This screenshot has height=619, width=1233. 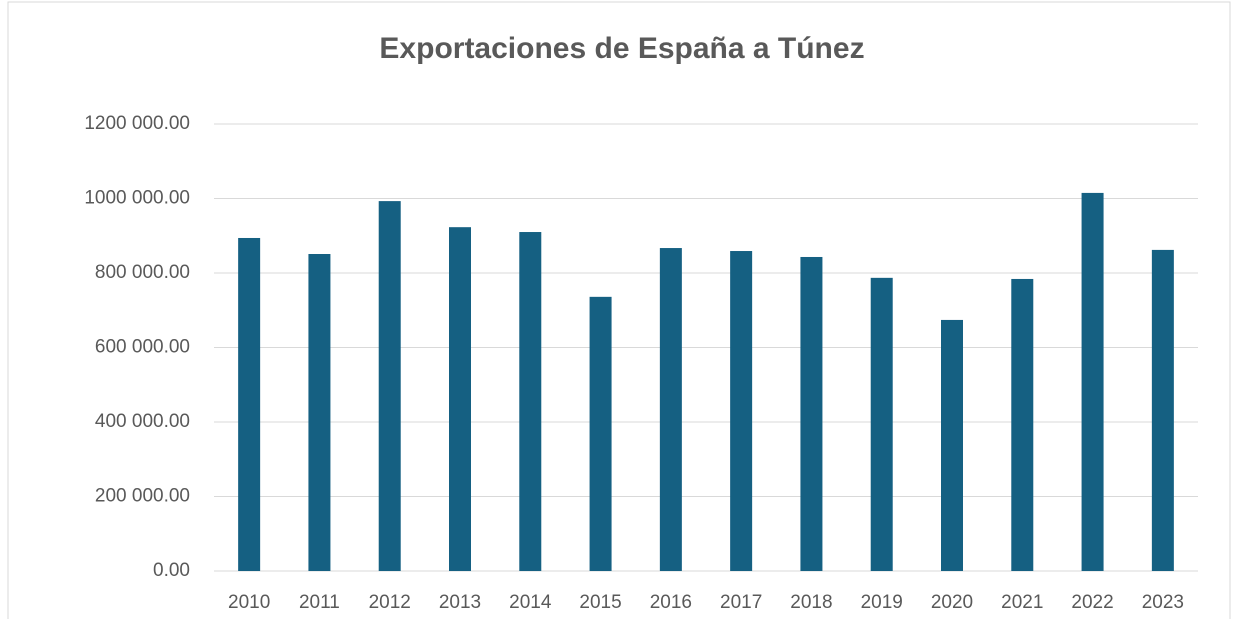 I want to click on y-tick-label: 1000 000.00, so click(x=137, y=198).